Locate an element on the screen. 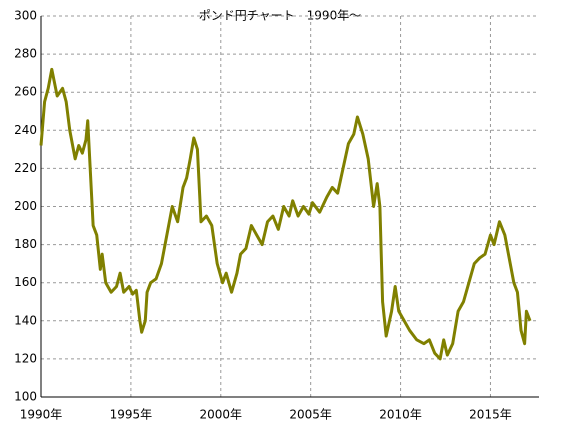  y-tick-label: 160 is located at coordinates (25, 282).